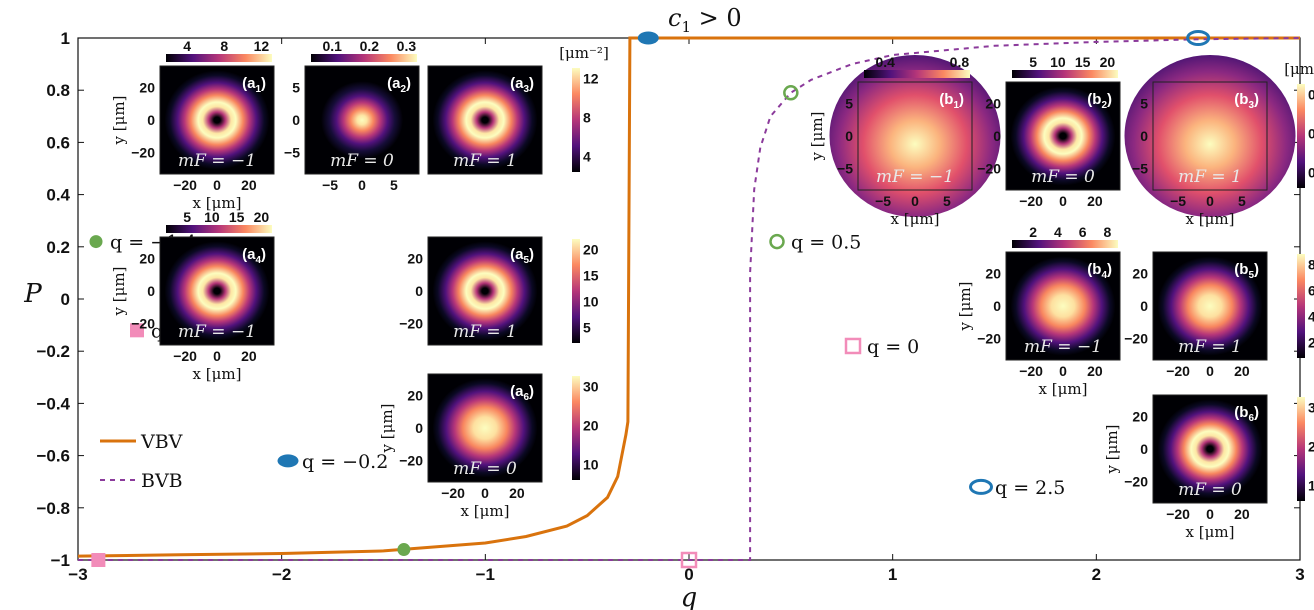  I want to click on inset-title: (a5), so click(522, 256).